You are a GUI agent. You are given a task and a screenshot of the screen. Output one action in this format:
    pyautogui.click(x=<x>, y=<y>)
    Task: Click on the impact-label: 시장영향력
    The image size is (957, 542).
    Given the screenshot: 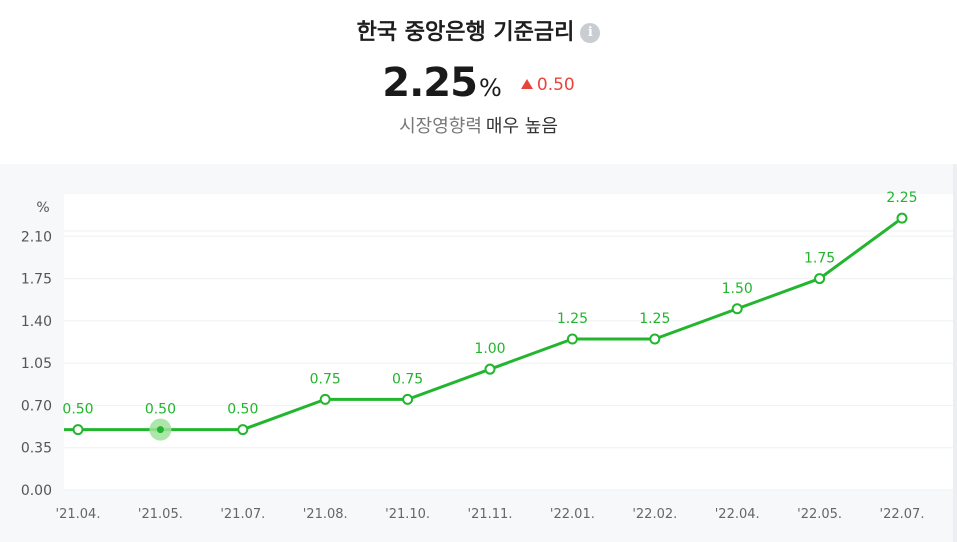 What is the action you would take?
    pyautogui.click(x=440, y=126)
    